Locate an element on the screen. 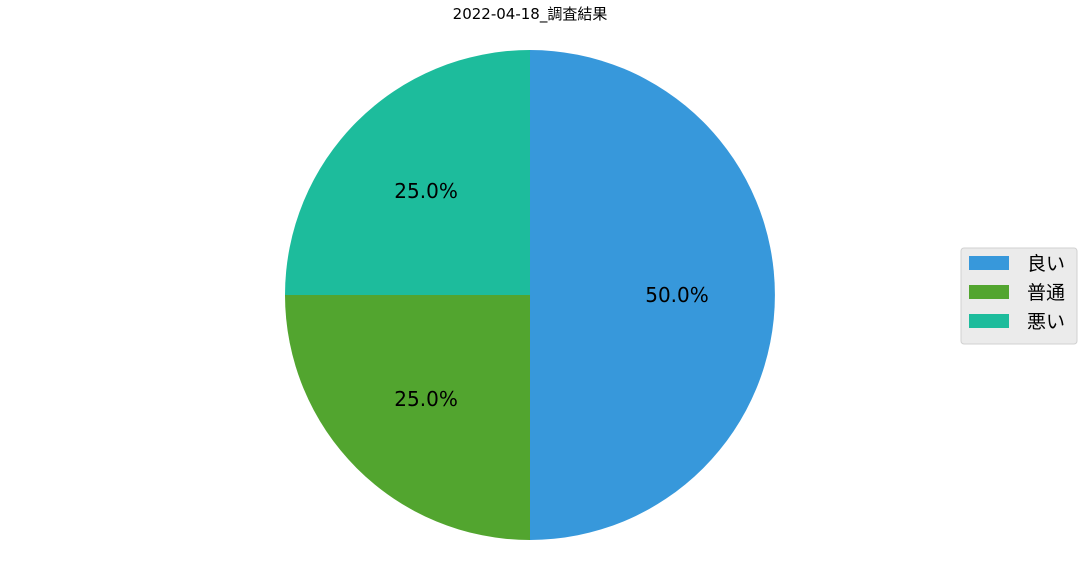 This screenshot has height=574, width=1082. pie-slice-label-3: 25.0% is located at coordinates (426, 191).